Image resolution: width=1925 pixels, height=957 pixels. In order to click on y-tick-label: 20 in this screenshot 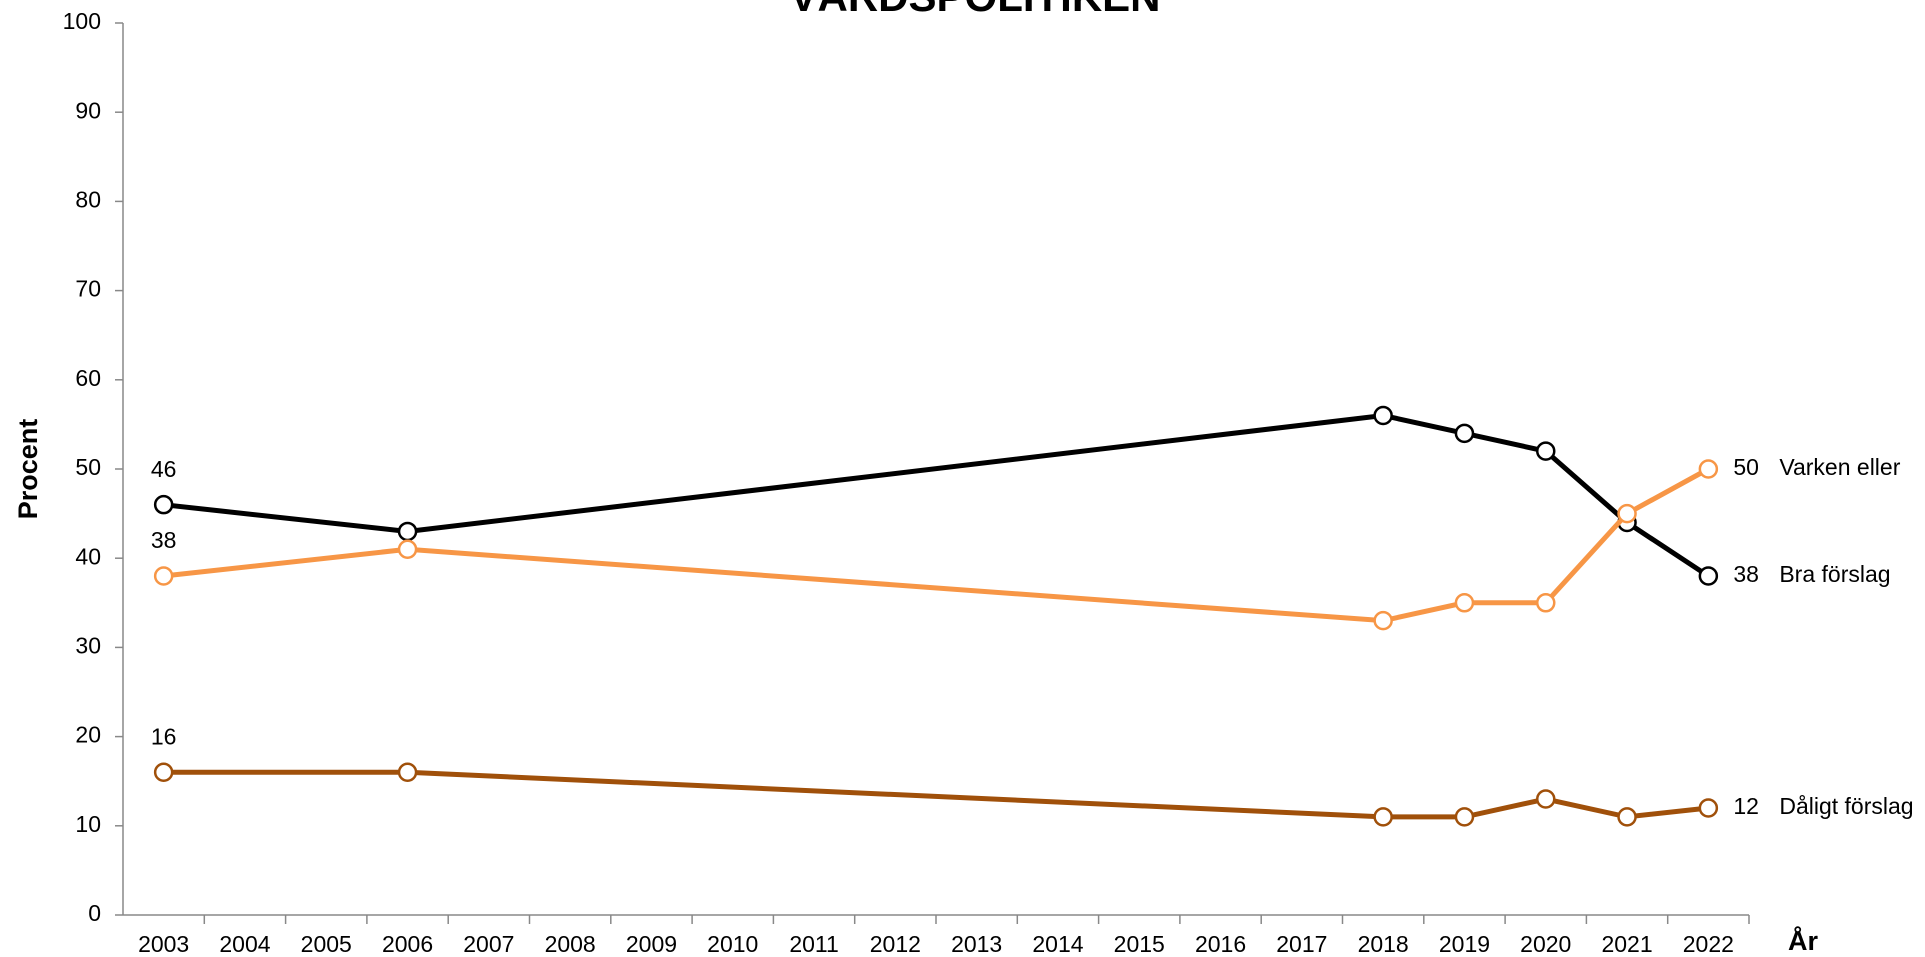, I will do `click(88, 735)`.